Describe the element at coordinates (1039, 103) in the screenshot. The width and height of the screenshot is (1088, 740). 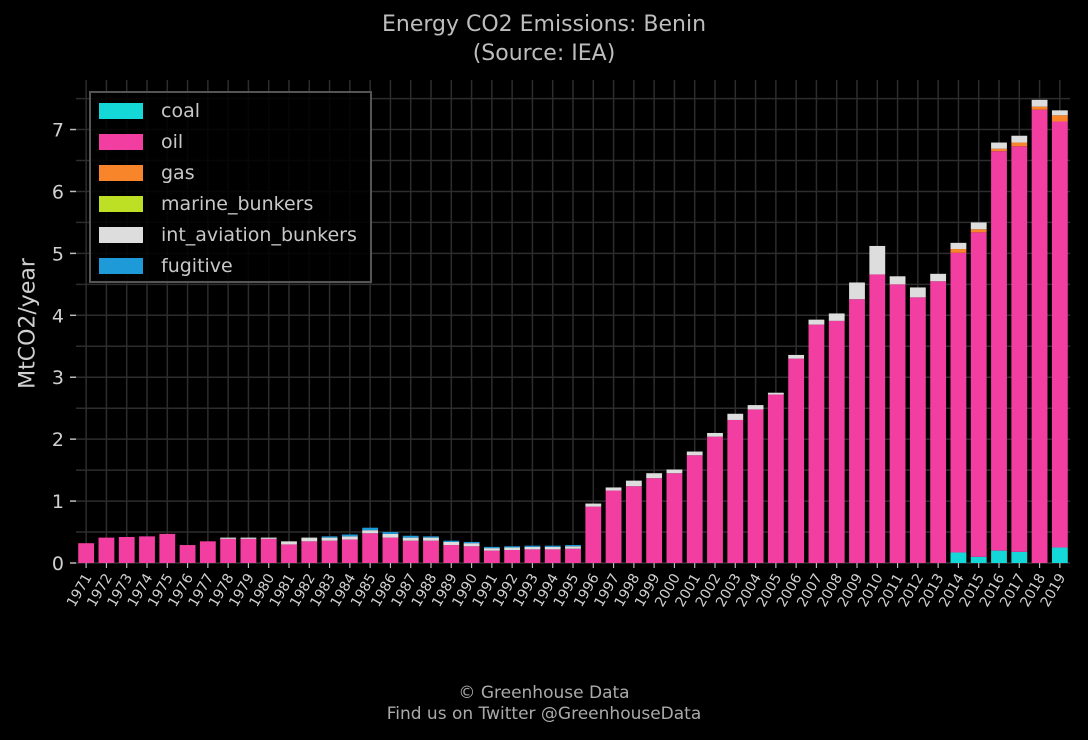
I see `bar-segment-int-aviation-bunkers-2018` at that location.